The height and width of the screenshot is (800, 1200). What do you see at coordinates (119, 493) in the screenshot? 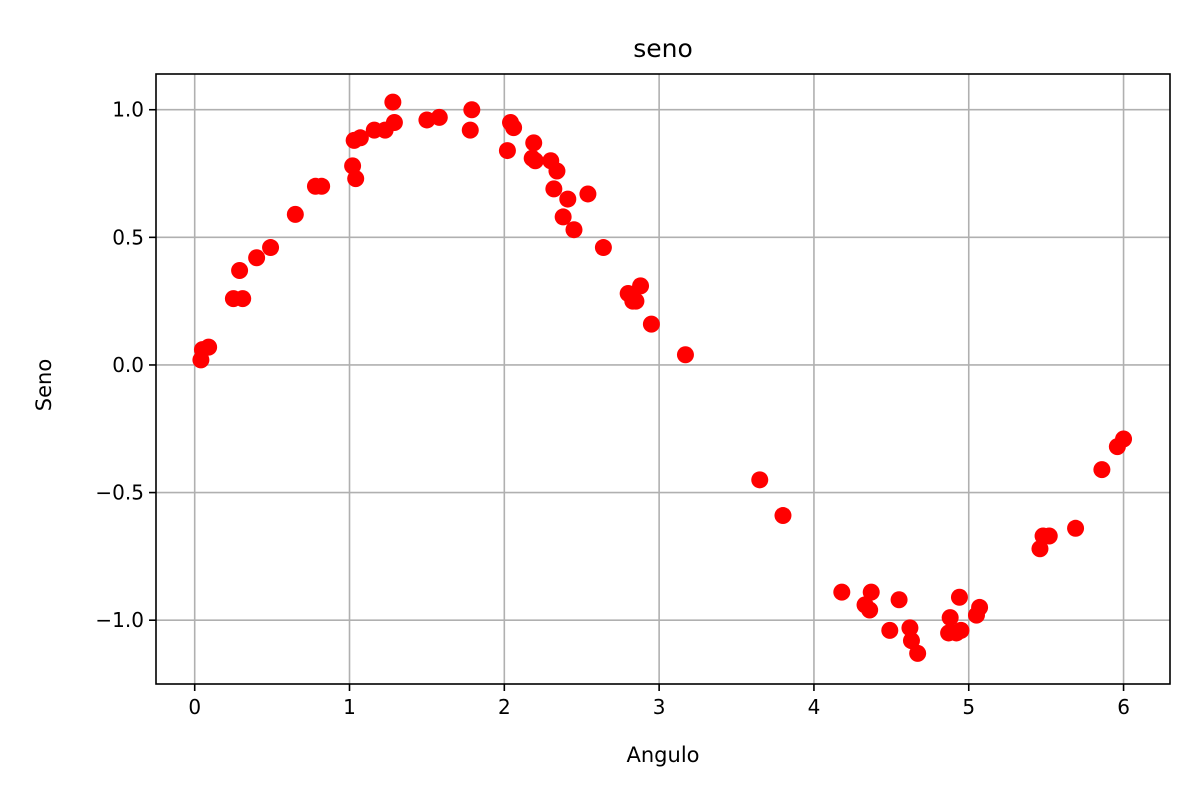
I see `y-tick-label: −0.5` at bounding box center [119, 493].